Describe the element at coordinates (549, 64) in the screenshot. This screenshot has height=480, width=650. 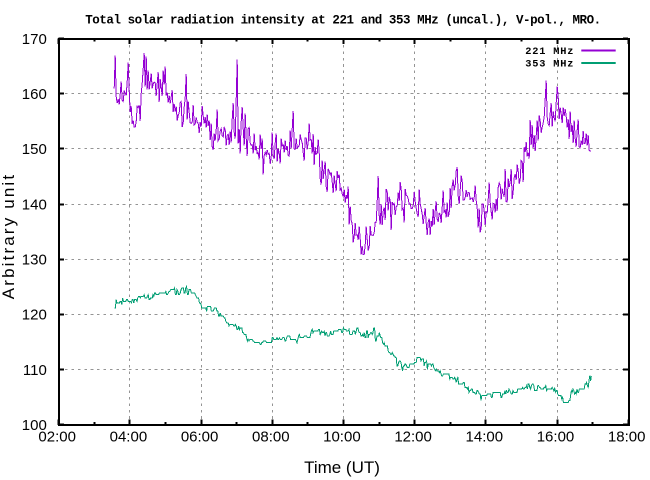
I see `svg-text: 353 MHz` at that location.